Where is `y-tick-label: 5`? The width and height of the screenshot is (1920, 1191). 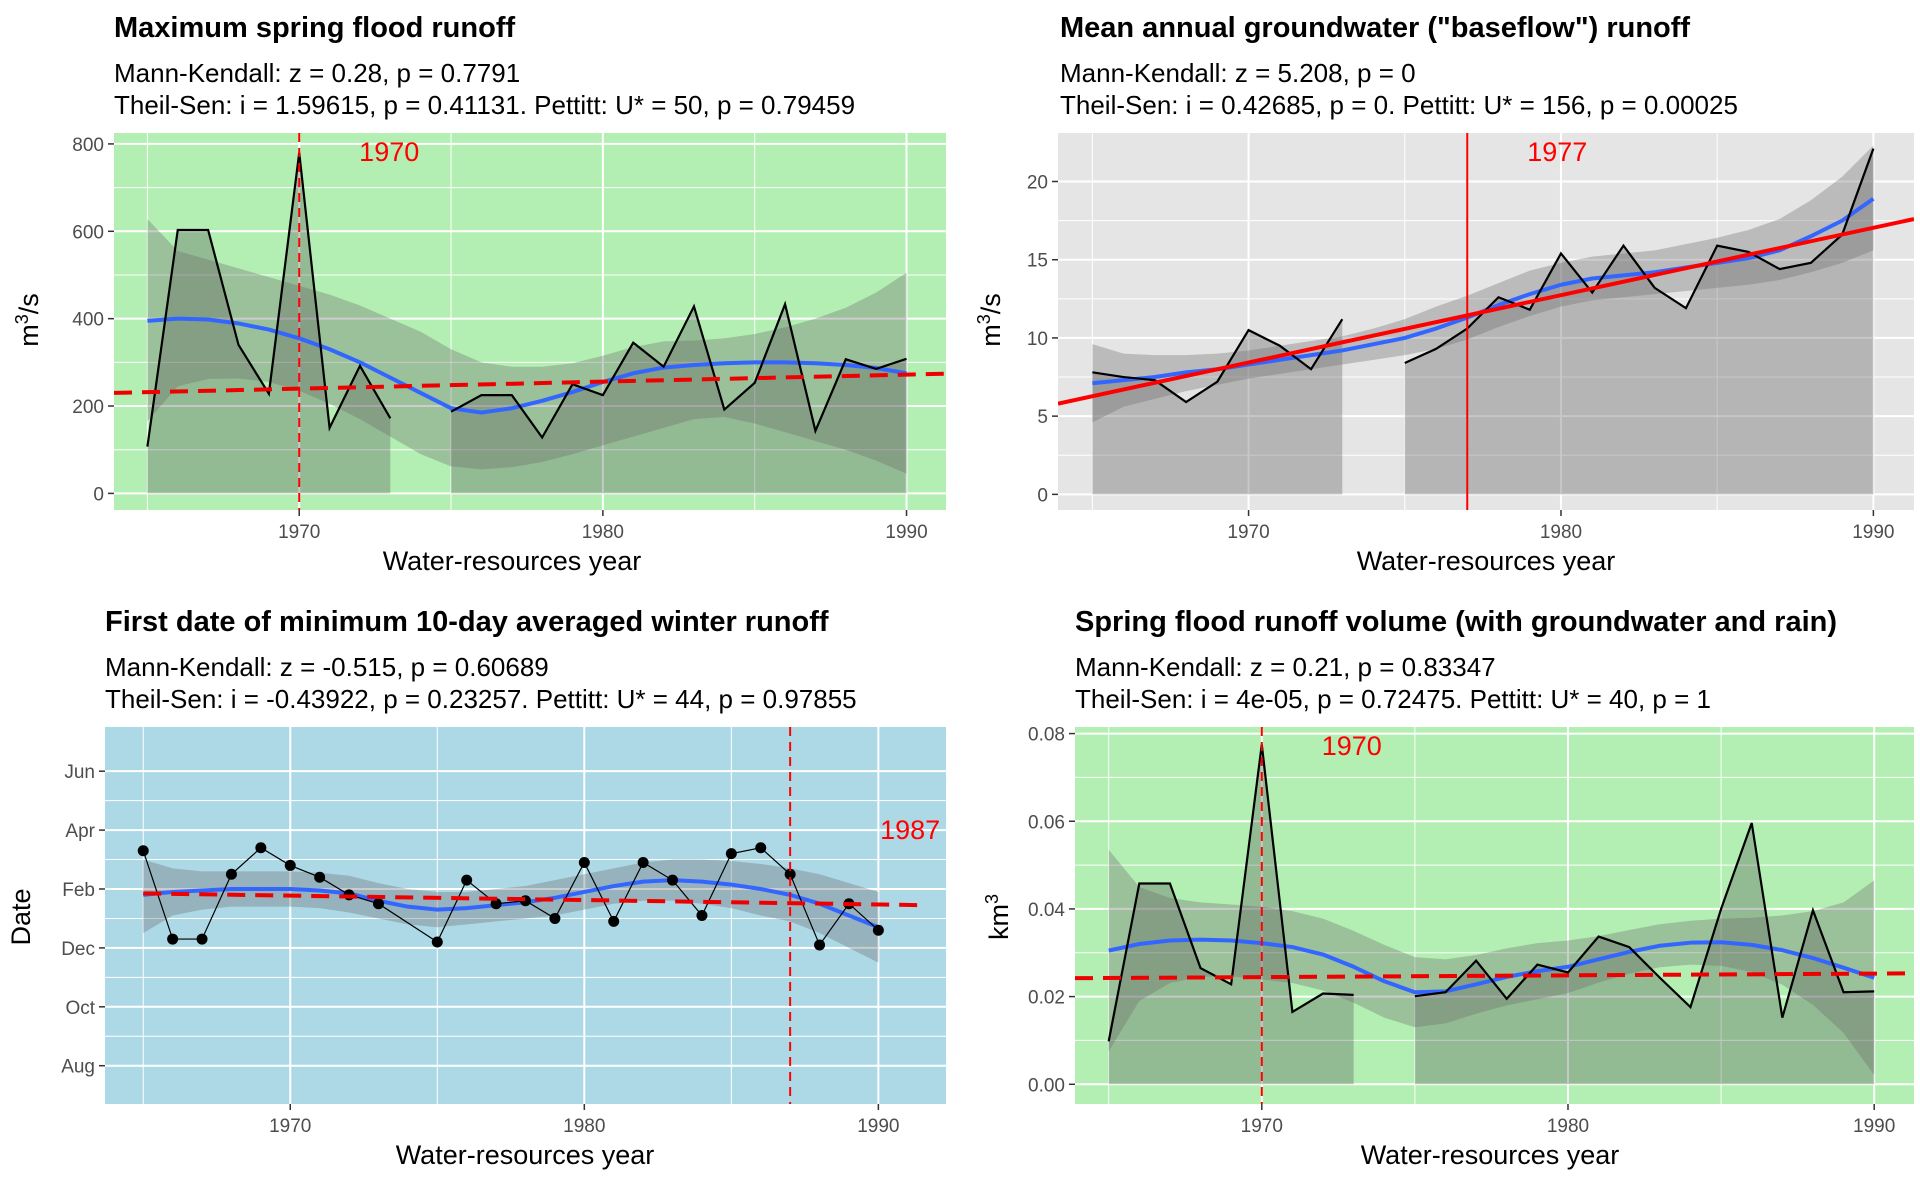 y-tick-label: 5 is located at coordinates (1042, 417).